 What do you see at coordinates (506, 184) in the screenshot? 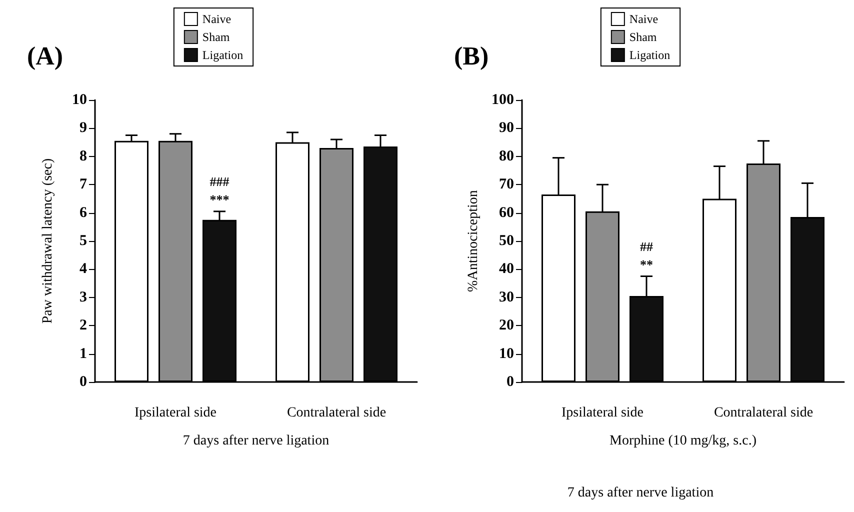
I see `y-tick-label: 70` at bounding box center [506, 184].